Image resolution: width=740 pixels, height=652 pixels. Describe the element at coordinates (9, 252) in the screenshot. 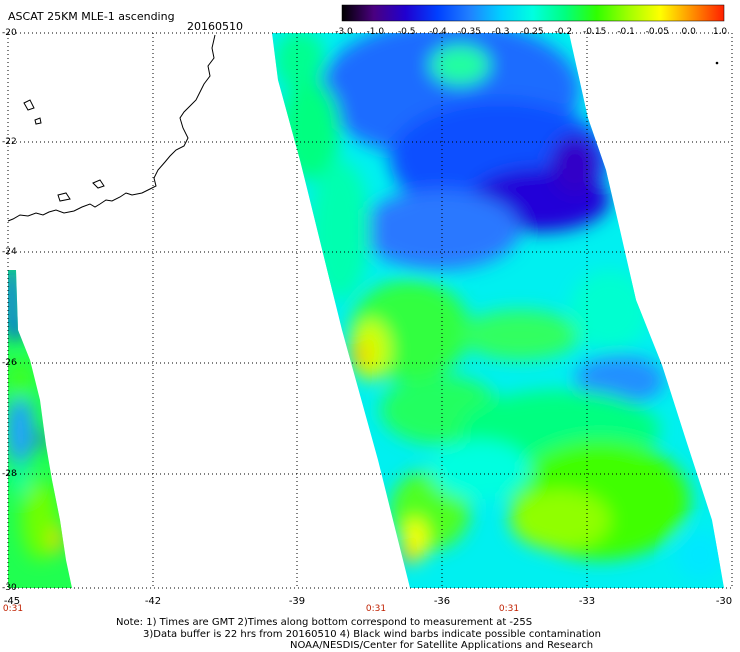

I see `y-tick-label: -24` at that location.